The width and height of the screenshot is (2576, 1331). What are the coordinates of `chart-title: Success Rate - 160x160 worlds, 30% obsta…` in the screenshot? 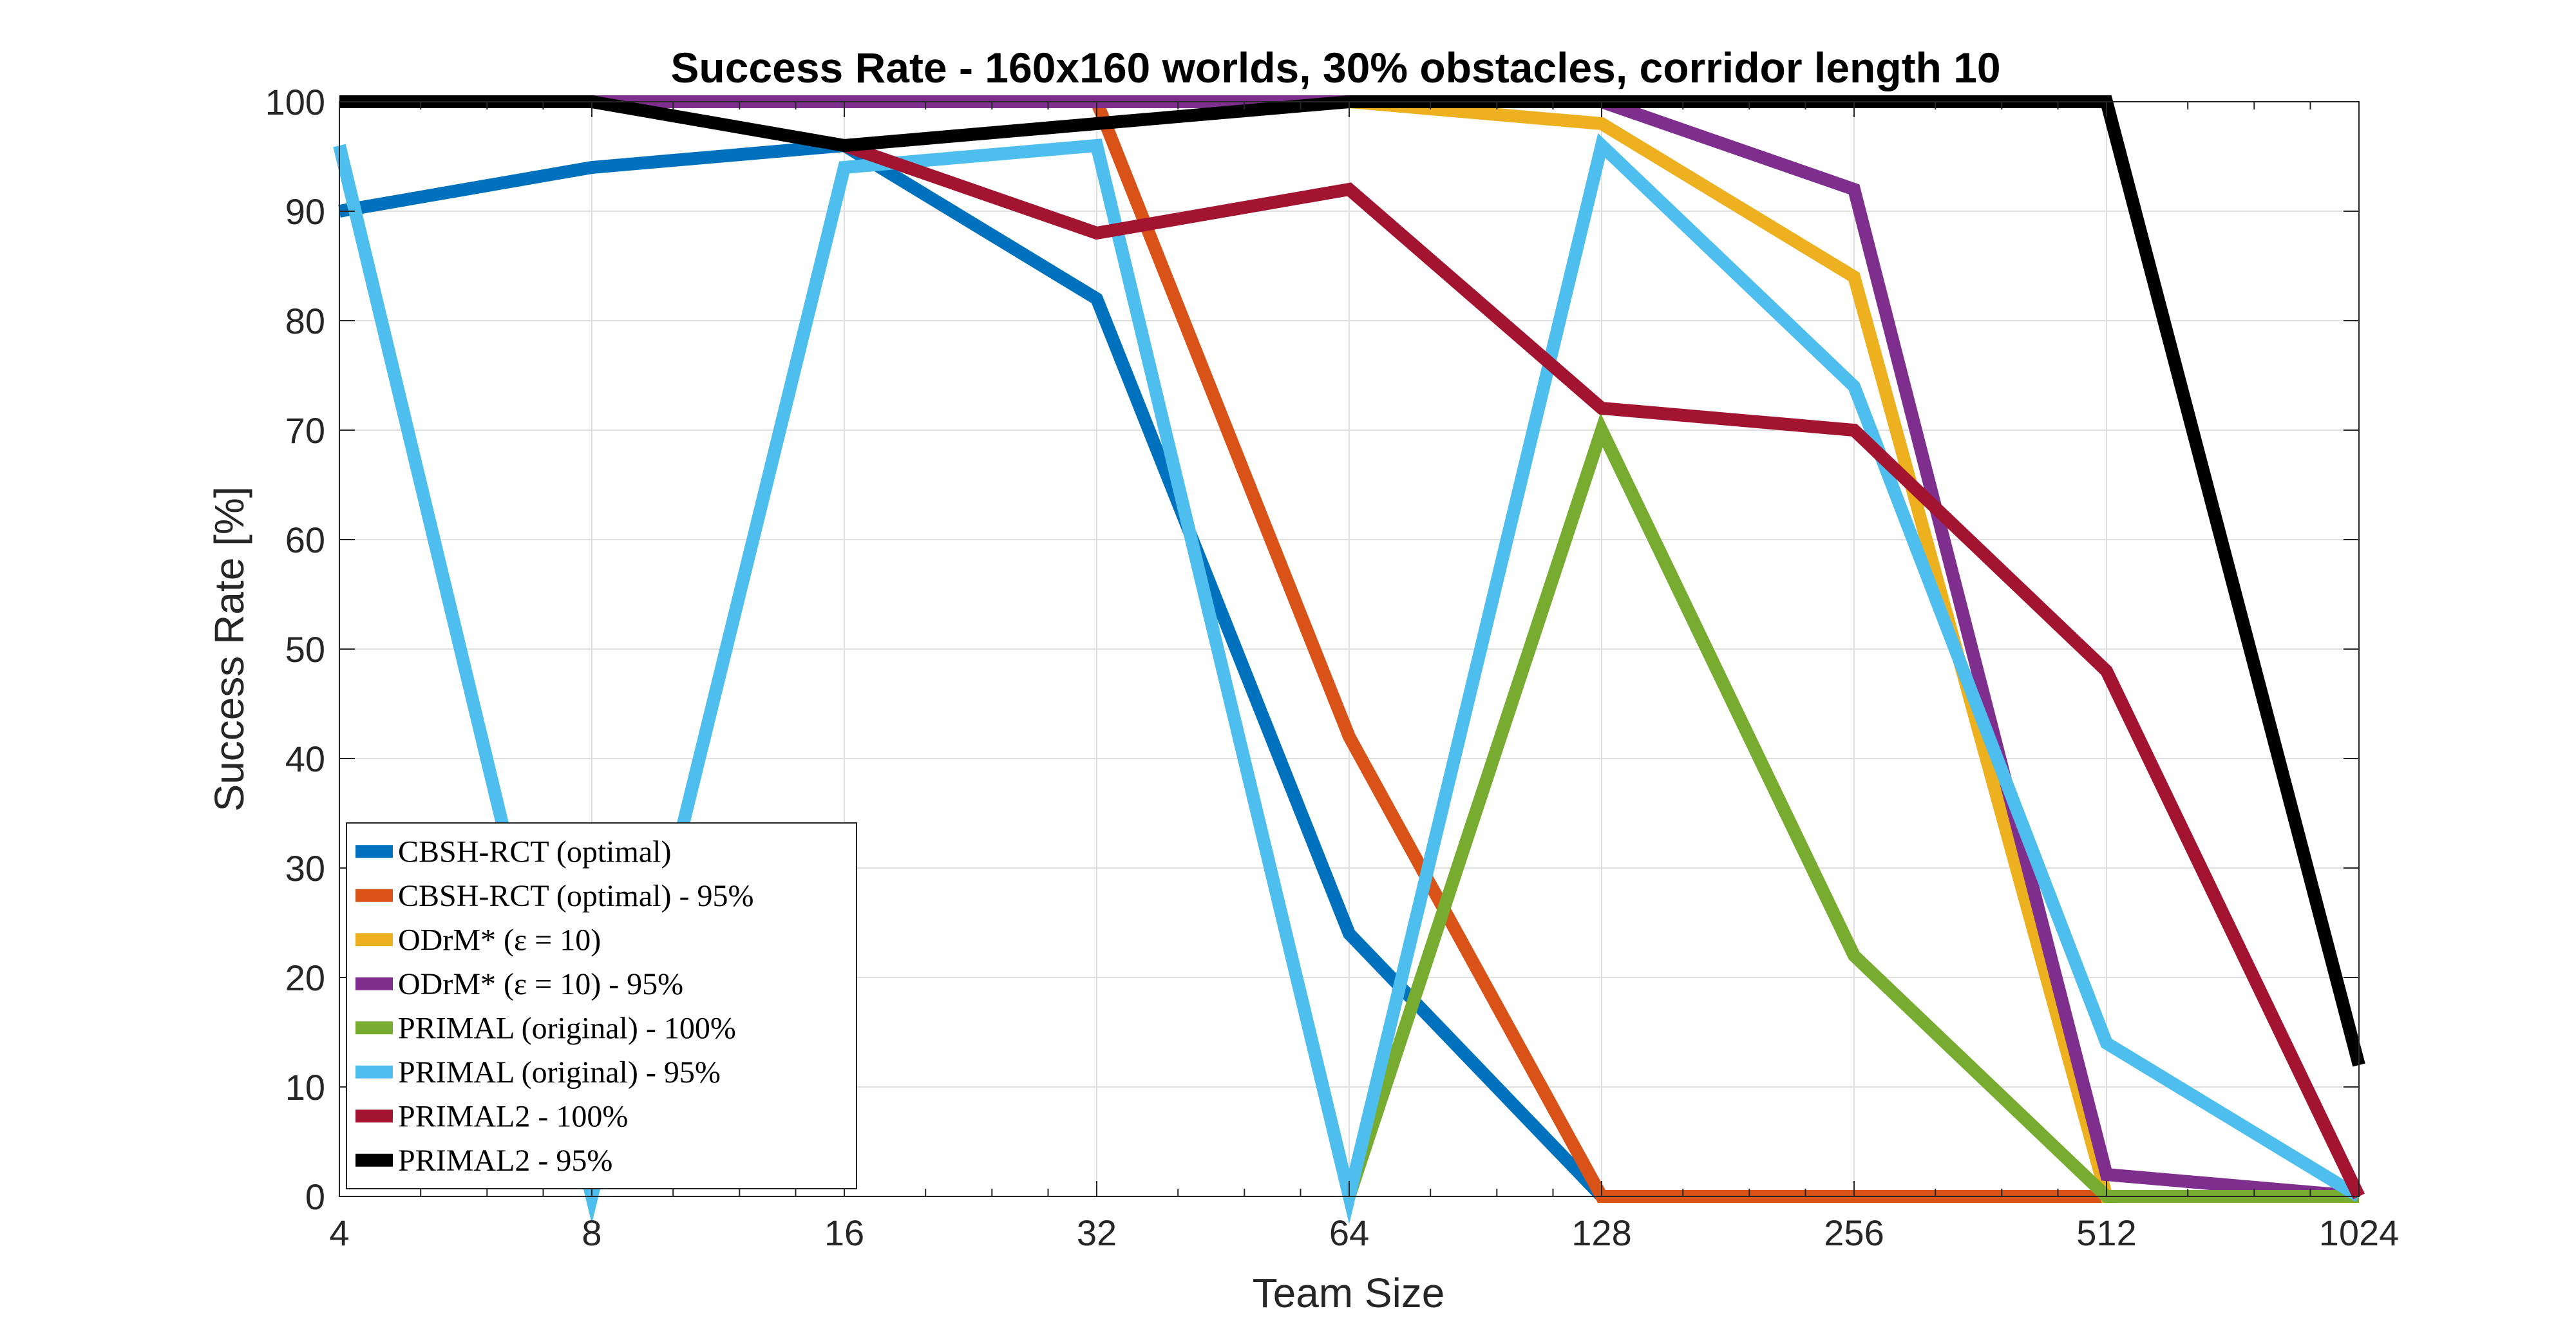 It's located at (1335, 67).